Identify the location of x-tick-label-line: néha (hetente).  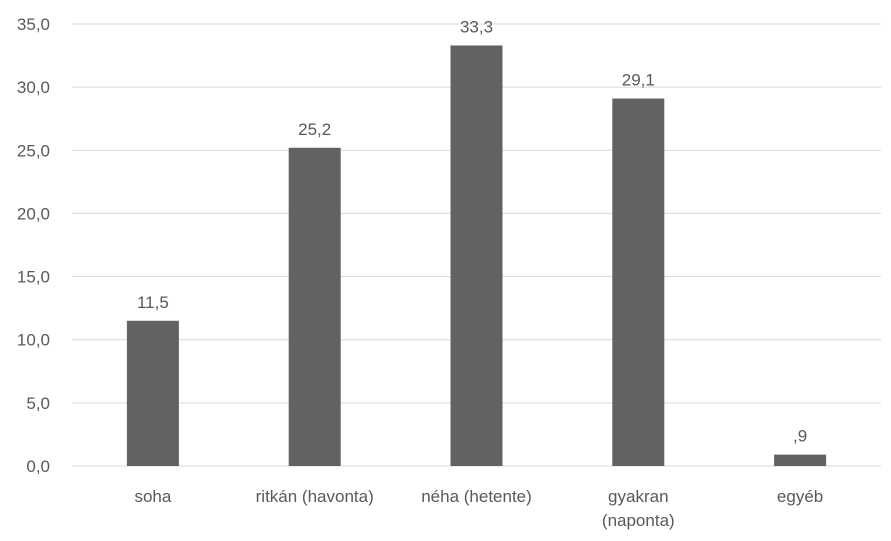
(476, 496).